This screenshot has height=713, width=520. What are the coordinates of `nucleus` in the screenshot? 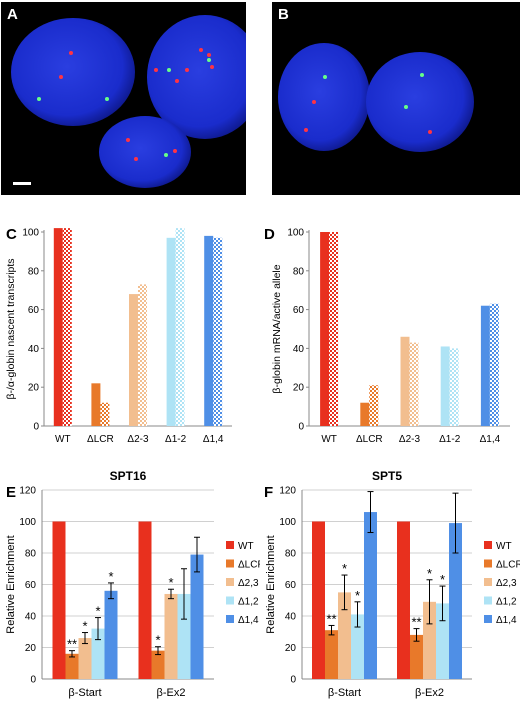 It's located at (145, 152).